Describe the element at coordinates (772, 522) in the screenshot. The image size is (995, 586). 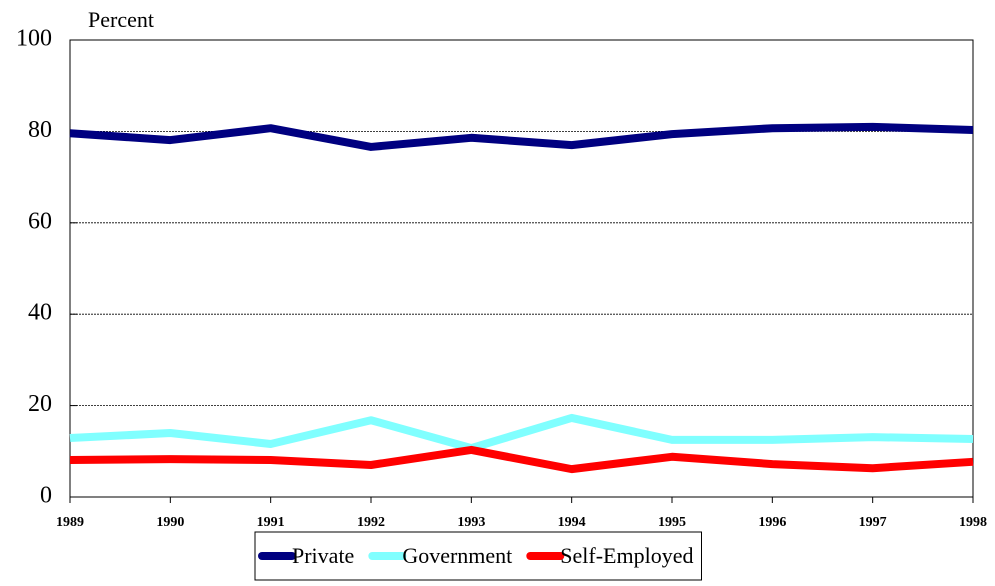
I see `x-tick-label: 1996` at that location.